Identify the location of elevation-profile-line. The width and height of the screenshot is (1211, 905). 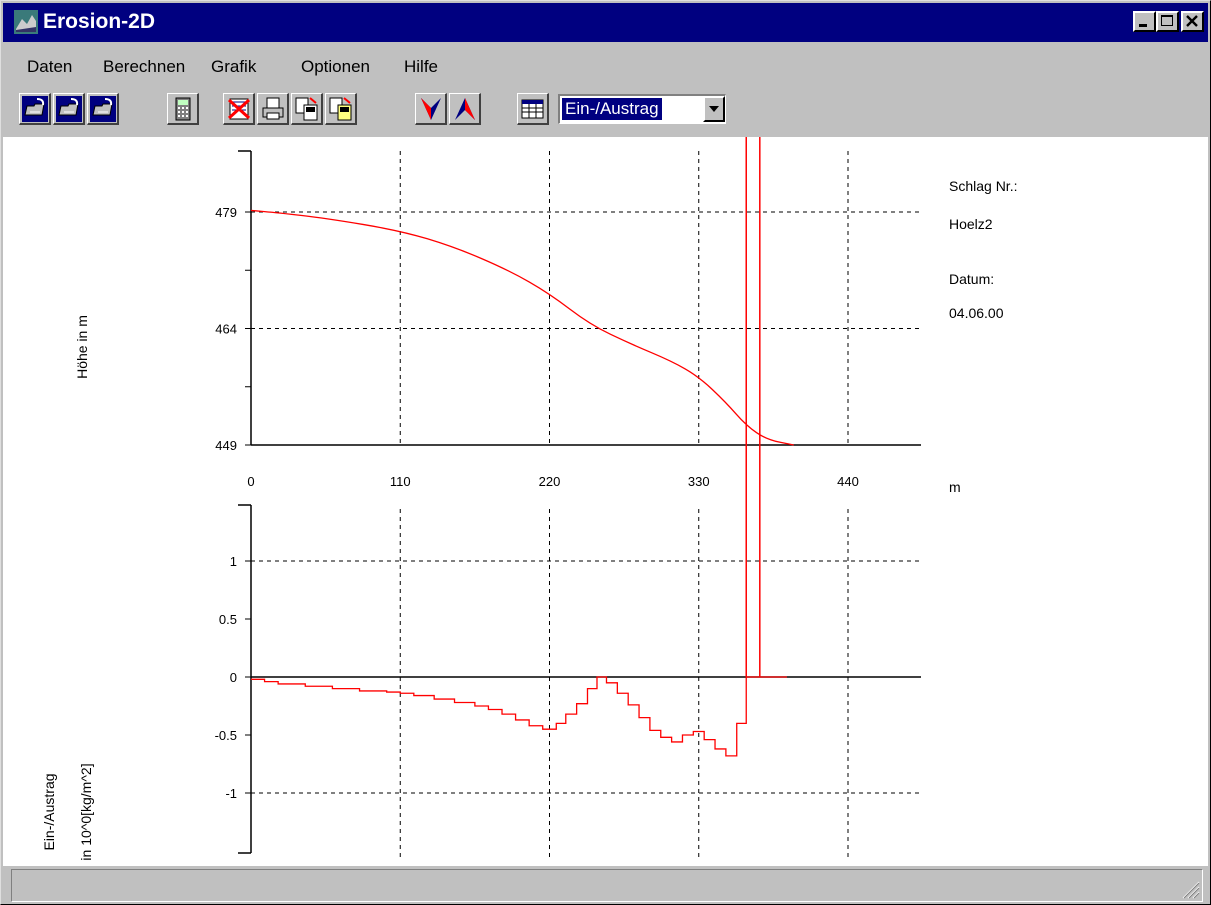
(522, 327).